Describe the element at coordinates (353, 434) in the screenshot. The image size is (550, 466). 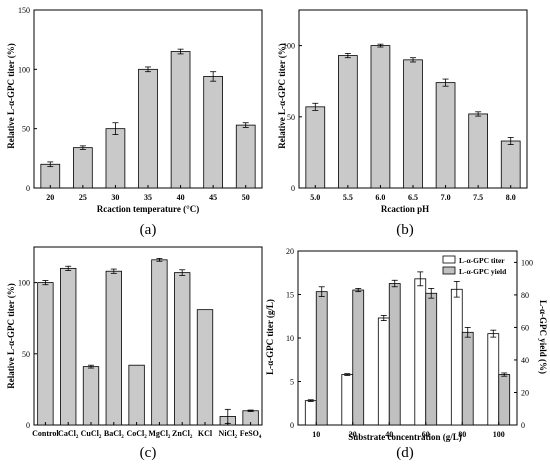
I see `x-tick-label-d-1: 20` at that location.